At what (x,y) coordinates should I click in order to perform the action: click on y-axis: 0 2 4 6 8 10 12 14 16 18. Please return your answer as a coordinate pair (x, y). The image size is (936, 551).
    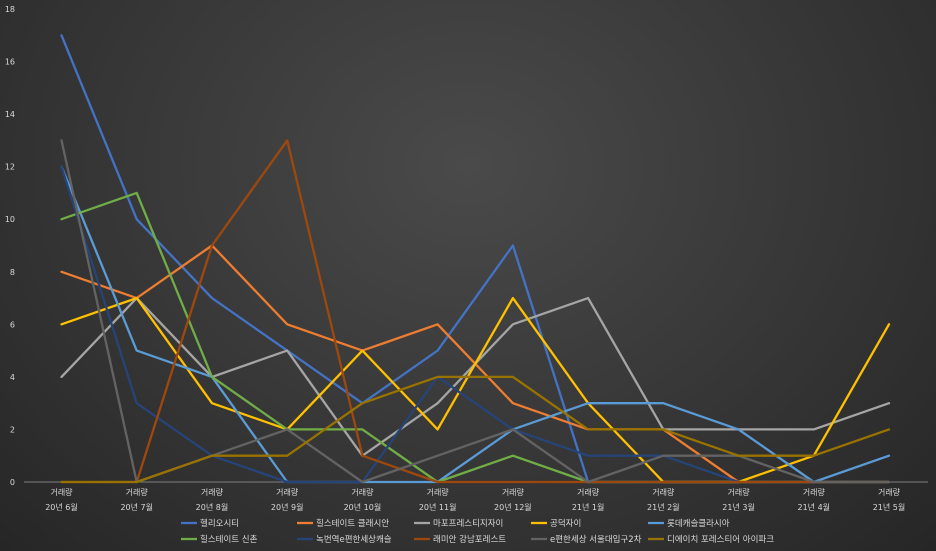
    Looking at the image, I should click on (10, 246).